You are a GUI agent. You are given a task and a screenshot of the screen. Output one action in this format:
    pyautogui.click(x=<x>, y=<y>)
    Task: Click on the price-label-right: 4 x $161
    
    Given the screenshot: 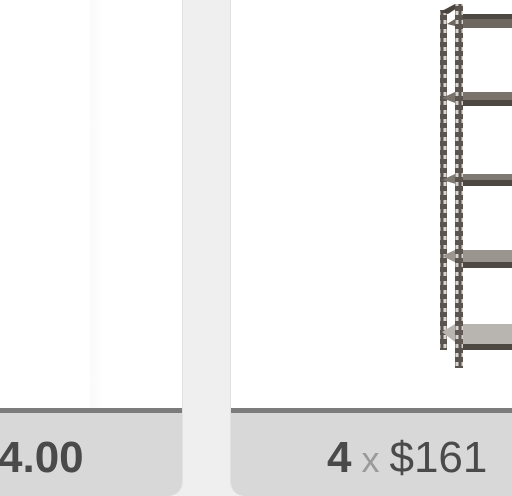 What is the action you would take?
    pyautogui.click(x=407, y=458)
    